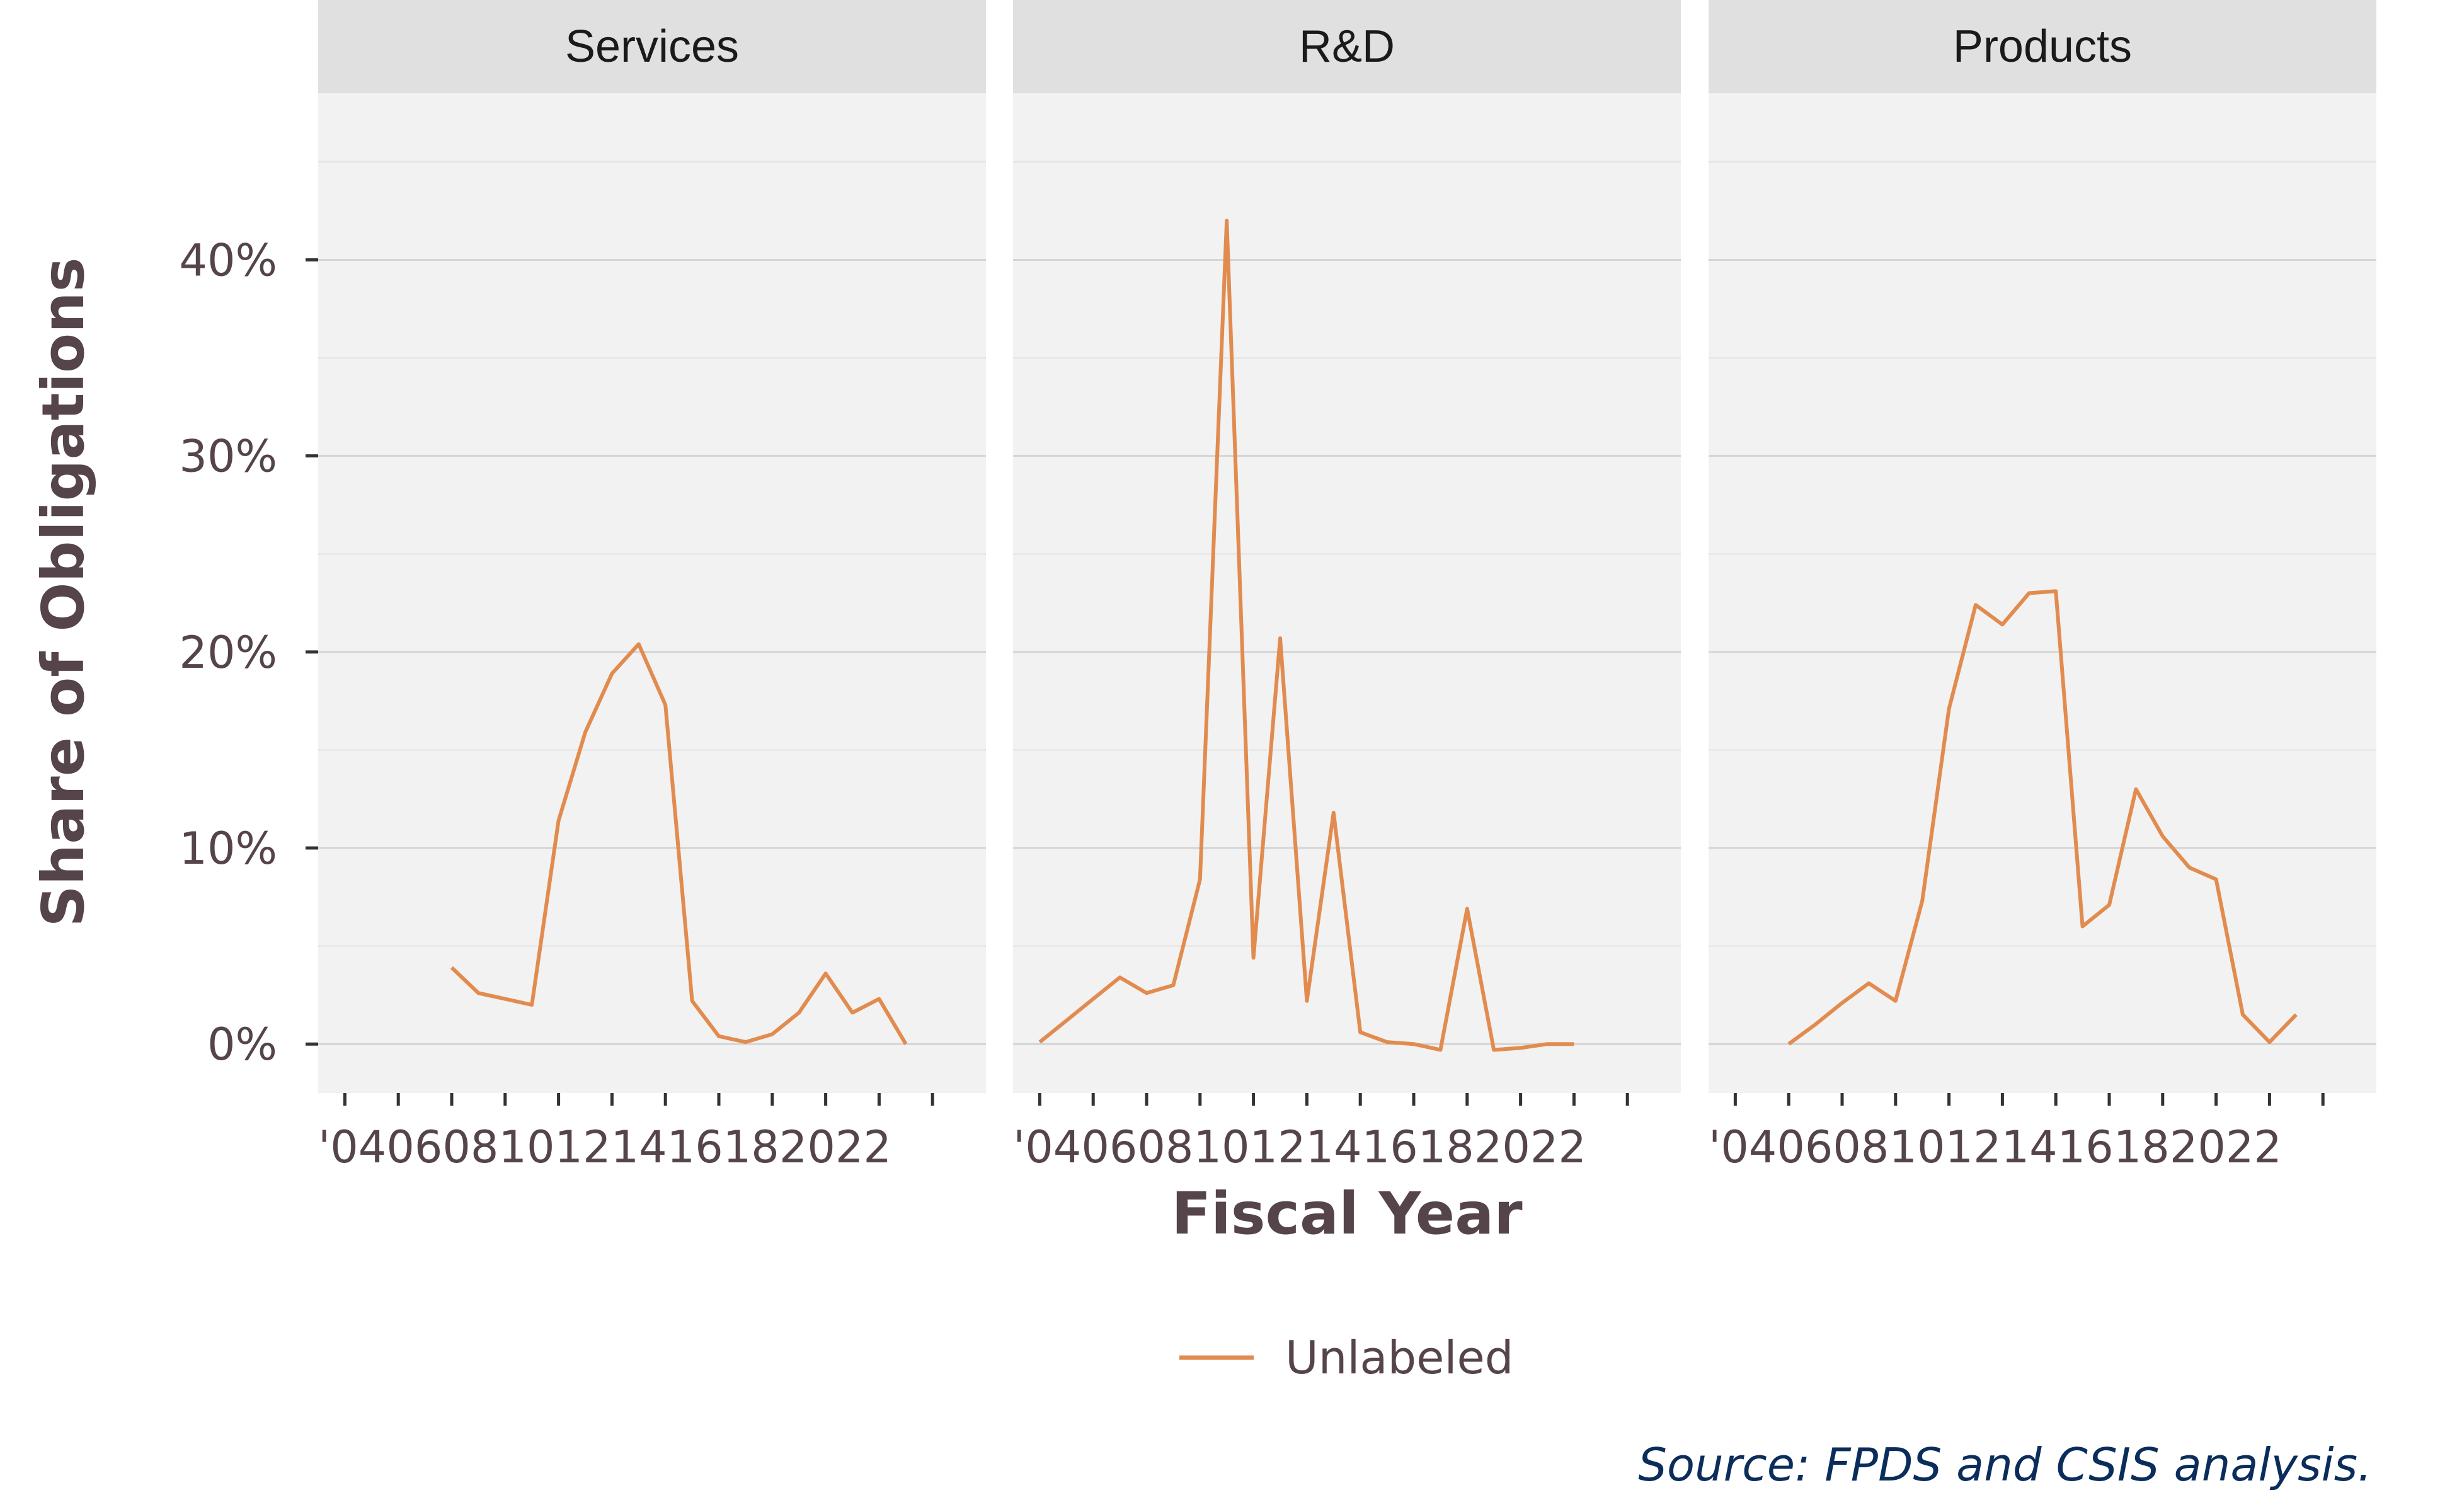  I want to click on y-axis-title: Share of Obligations, so click(63, 592).